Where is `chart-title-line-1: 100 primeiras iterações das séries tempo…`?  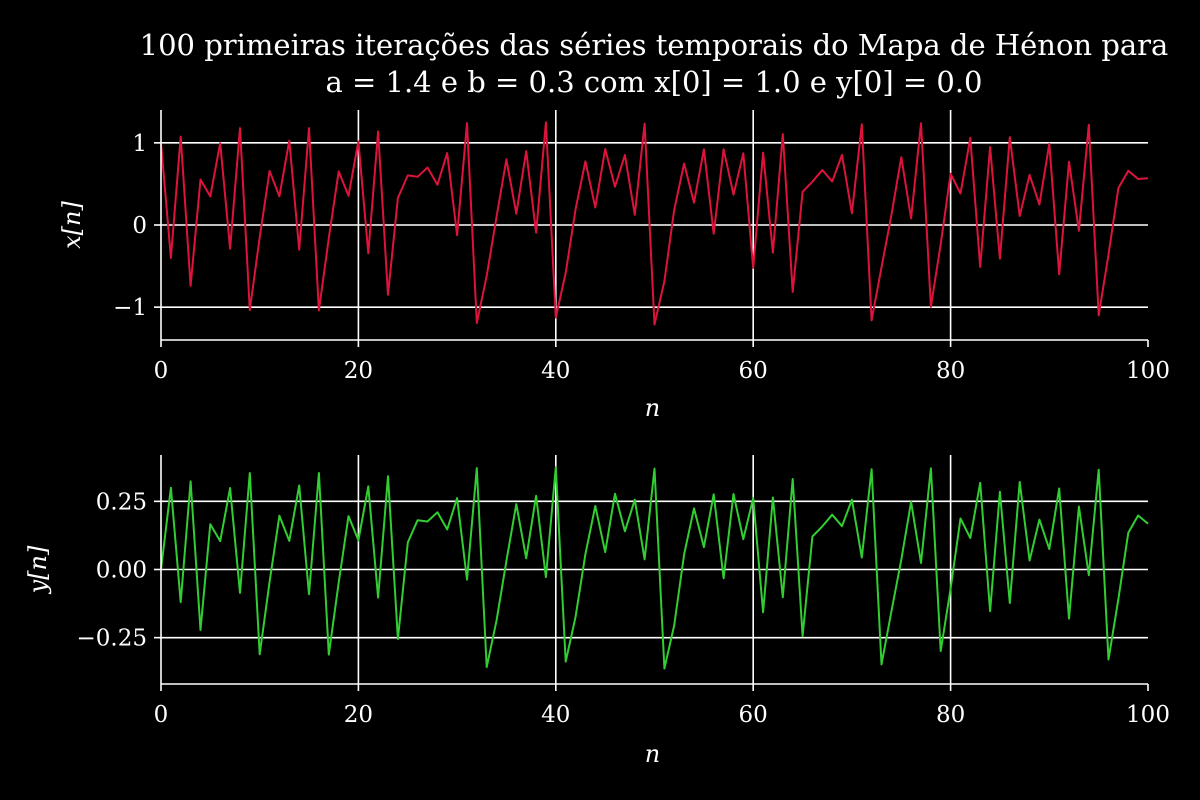 chart-title-line-1: 100 primeiras iterações das séries tempo… is located at coordinates (654, 45).